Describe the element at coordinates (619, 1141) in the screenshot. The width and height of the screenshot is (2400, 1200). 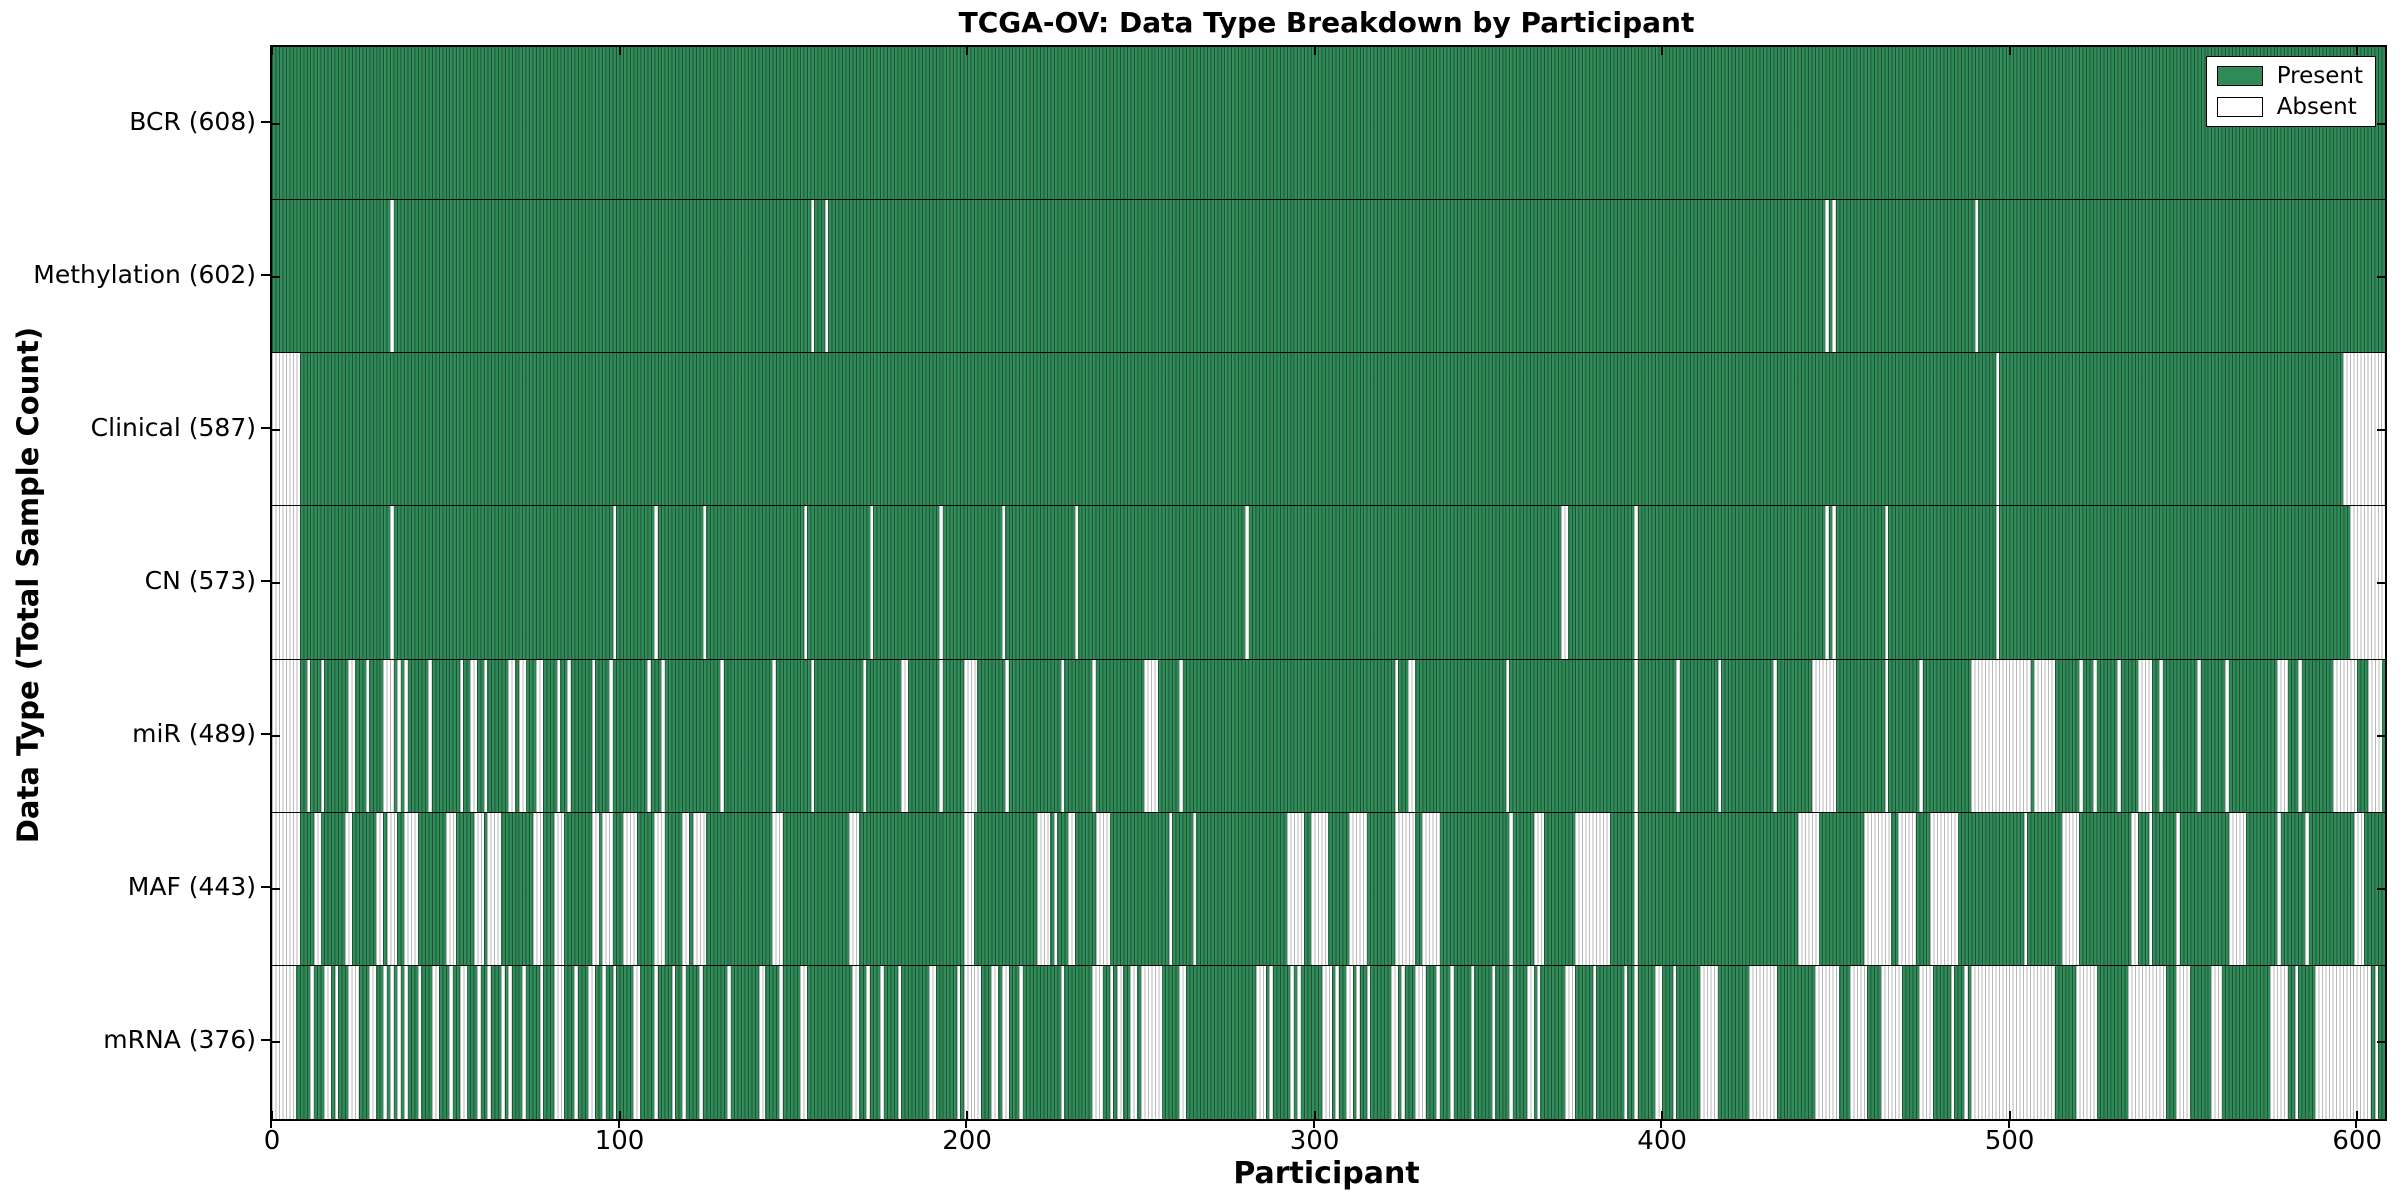
I see `x-tick-label: 100` at that location.